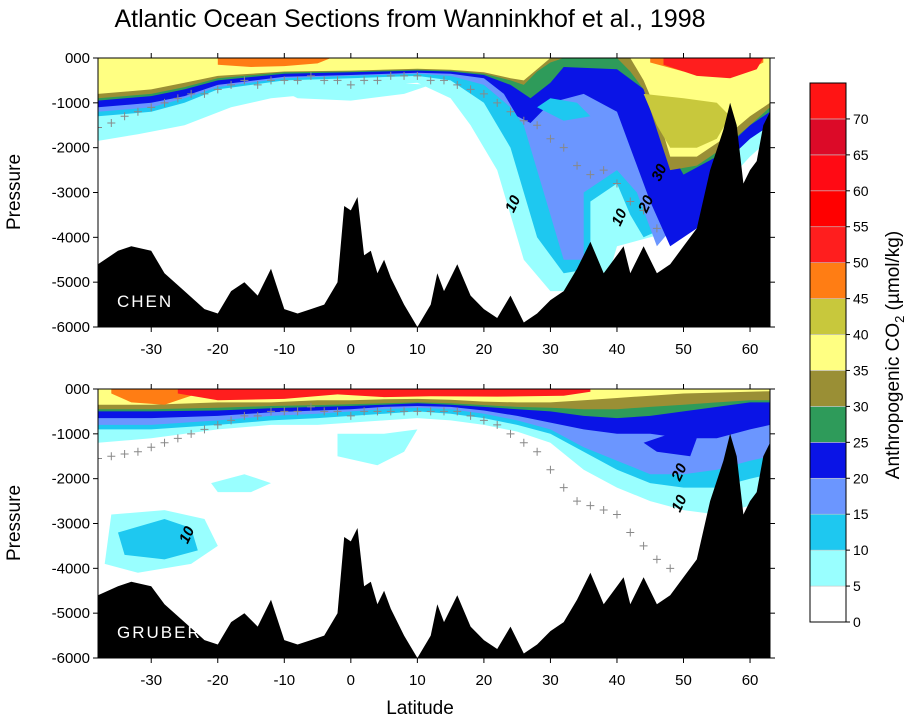 The image size is (911, 722). What do you see at coordinates (14, 192) in the screenshot?
I see `y-axis-label-top: Pressure` at bounding box center [14, 192].